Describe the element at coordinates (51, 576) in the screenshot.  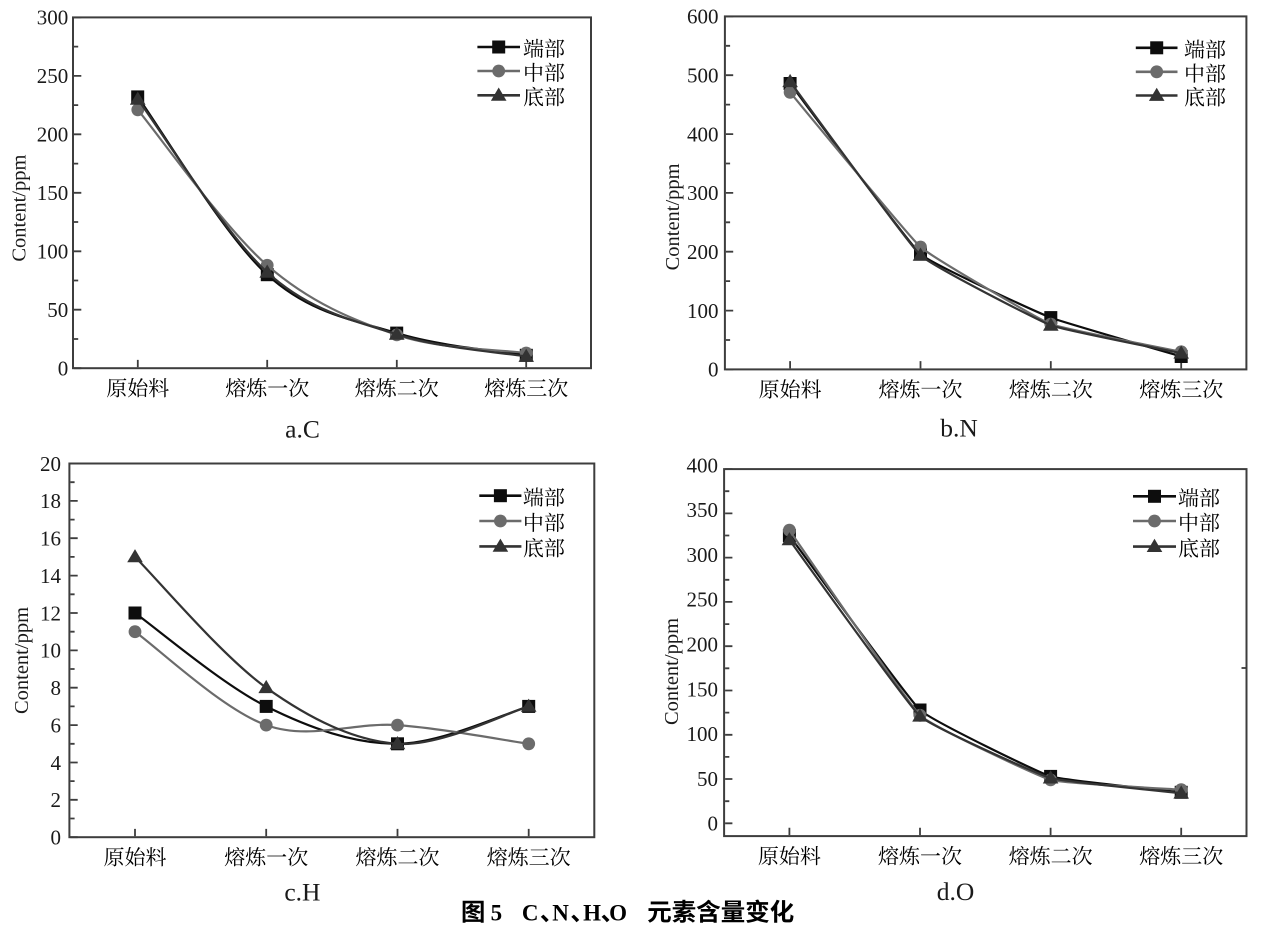
I see `svg-text: 14` at that location.